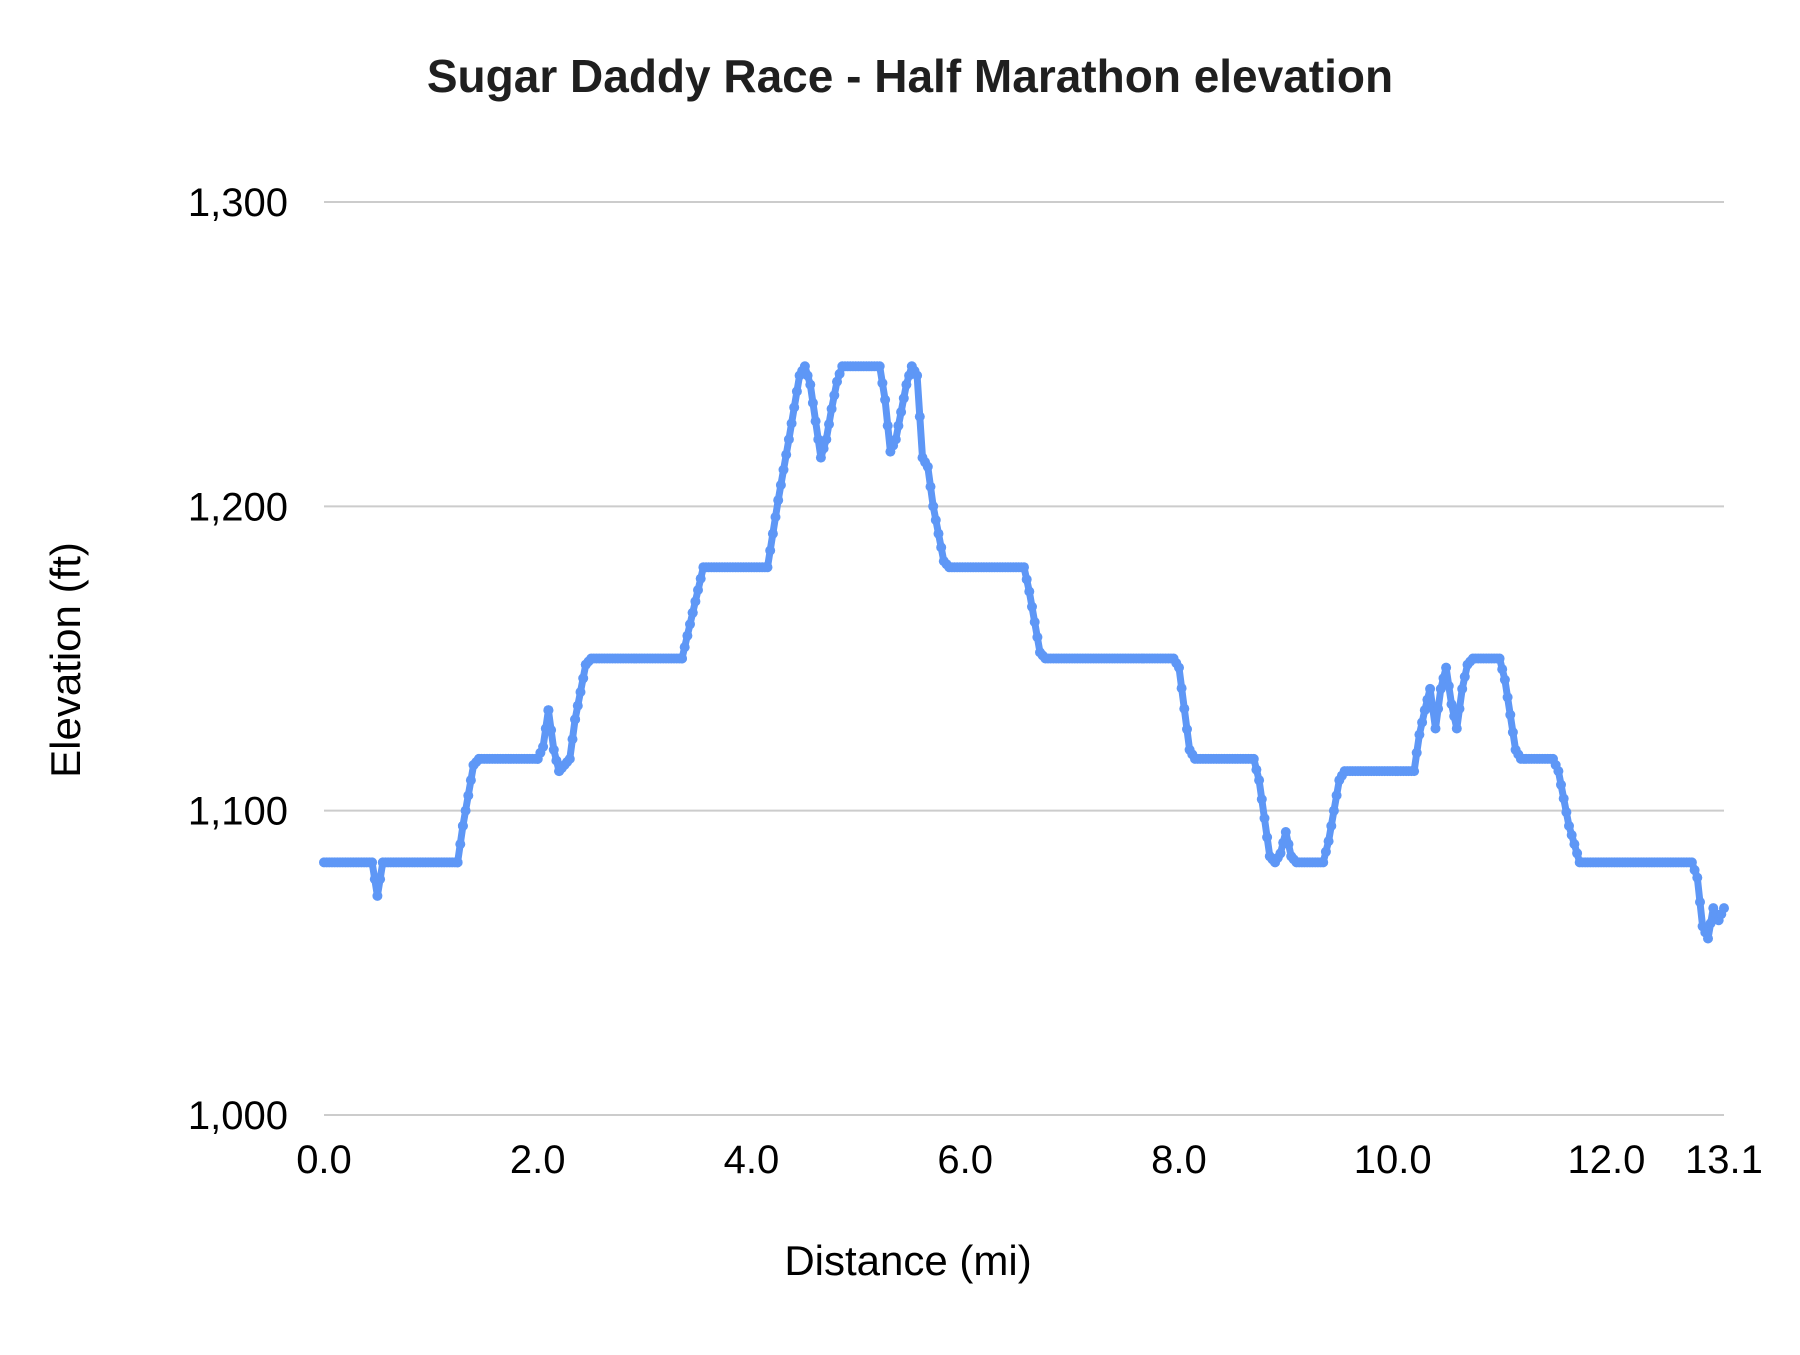 The height and width of the screenshot is (1355, 1800). Describe the element at coordinates (1607, 1160) in the screenshot. I see `x-tick-label: 12.0` at that location.